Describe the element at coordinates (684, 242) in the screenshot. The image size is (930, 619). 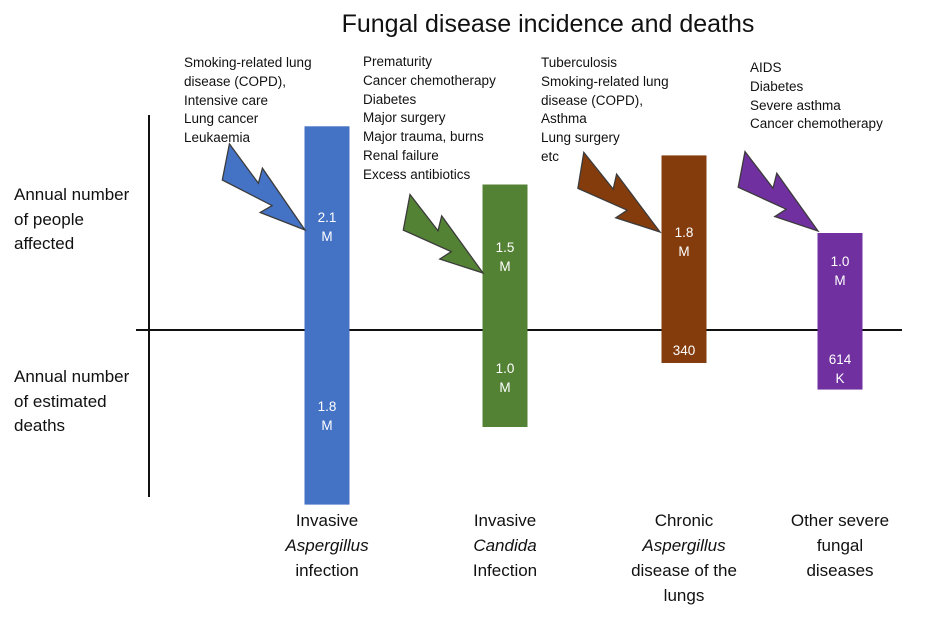
I see `bar-affected-chronic-aspergillus` at that location.